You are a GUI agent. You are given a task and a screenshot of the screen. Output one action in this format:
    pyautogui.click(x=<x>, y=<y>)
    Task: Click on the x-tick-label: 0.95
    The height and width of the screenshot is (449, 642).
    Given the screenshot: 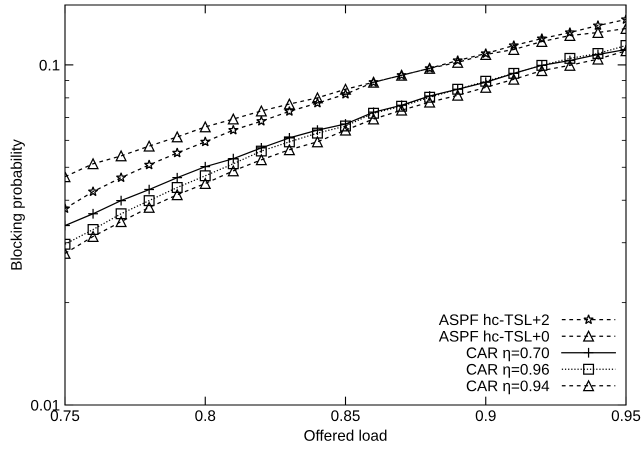 What is the action you would take?
    pyautogui.click(x=626, y=416)
    